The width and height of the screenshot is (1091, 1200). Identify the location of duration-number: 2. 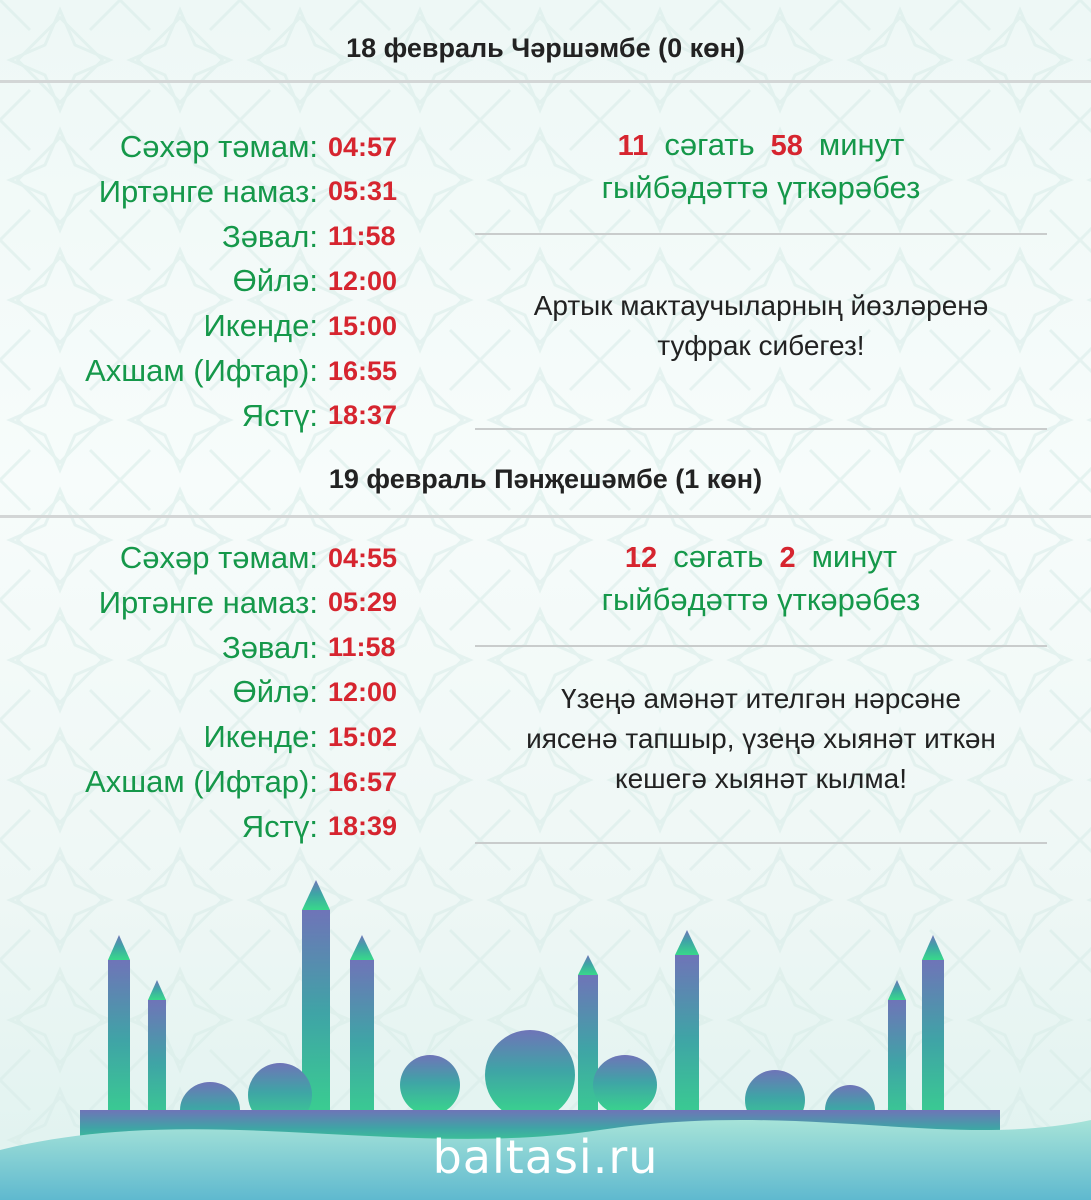
(787, 558).